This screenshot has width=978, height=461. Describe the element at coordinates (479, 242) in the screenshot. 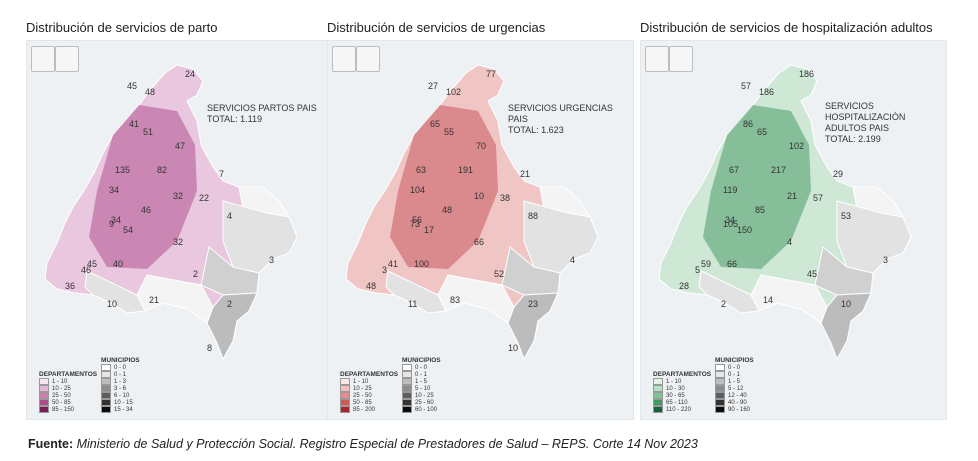

I see `department-value-label: 66` at that location.